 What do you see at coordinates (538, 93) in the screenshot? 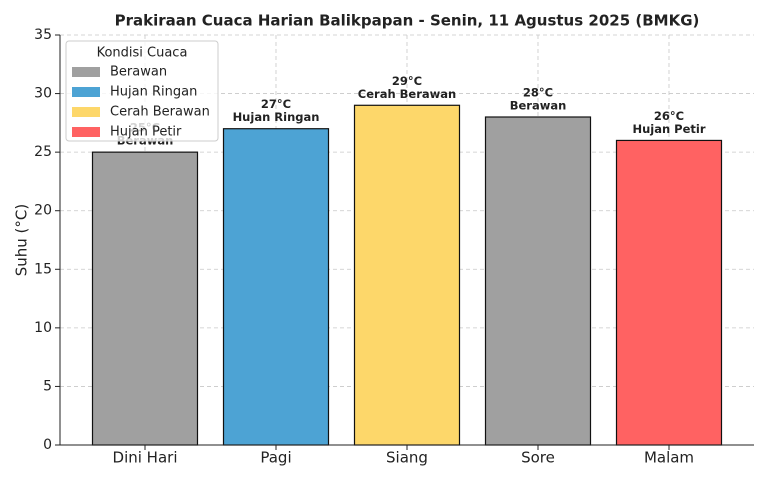
I see `value-label: 28°C` at bounding box center [538, 93].